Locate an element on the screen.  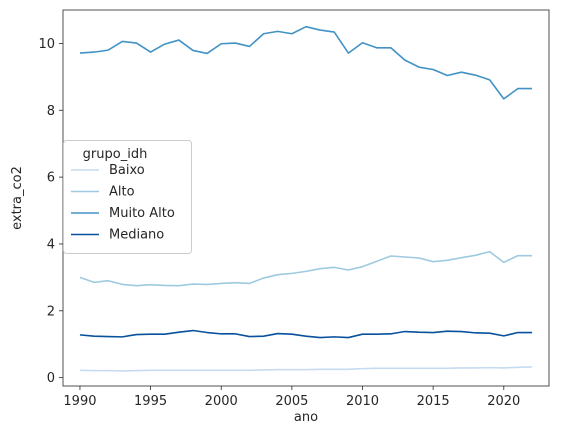
y-tick-label: 4 is located at coordinates (51, 244).